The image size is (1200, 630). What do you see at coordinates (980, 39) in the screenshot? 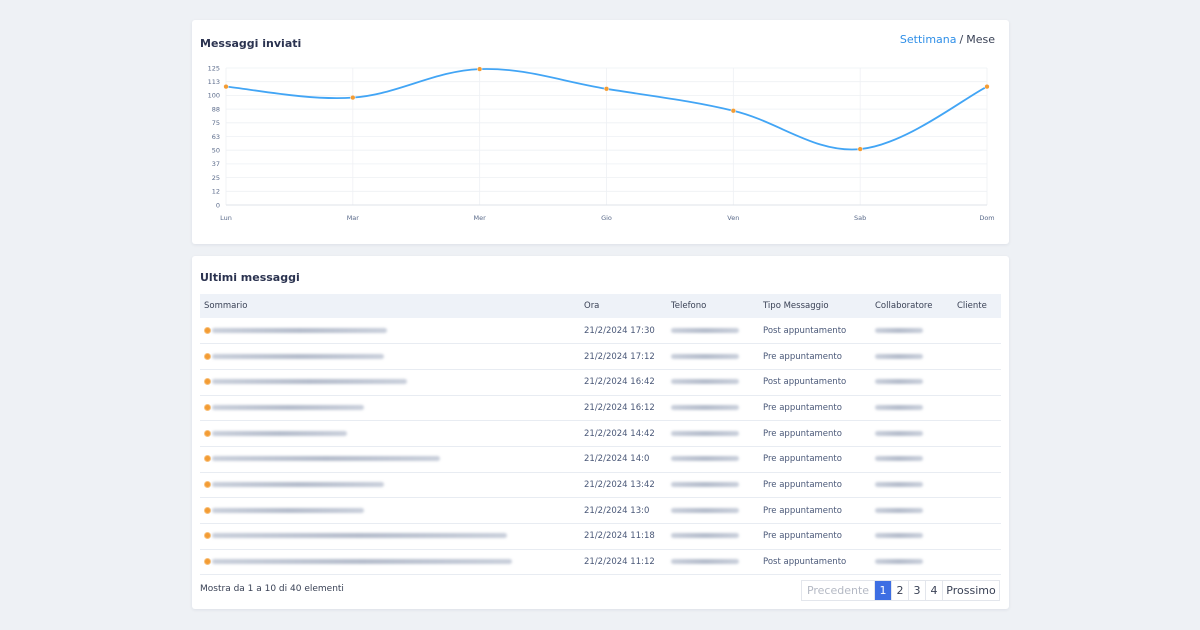
I see `period-month-link: Mese` at bounding box center [980, 39].